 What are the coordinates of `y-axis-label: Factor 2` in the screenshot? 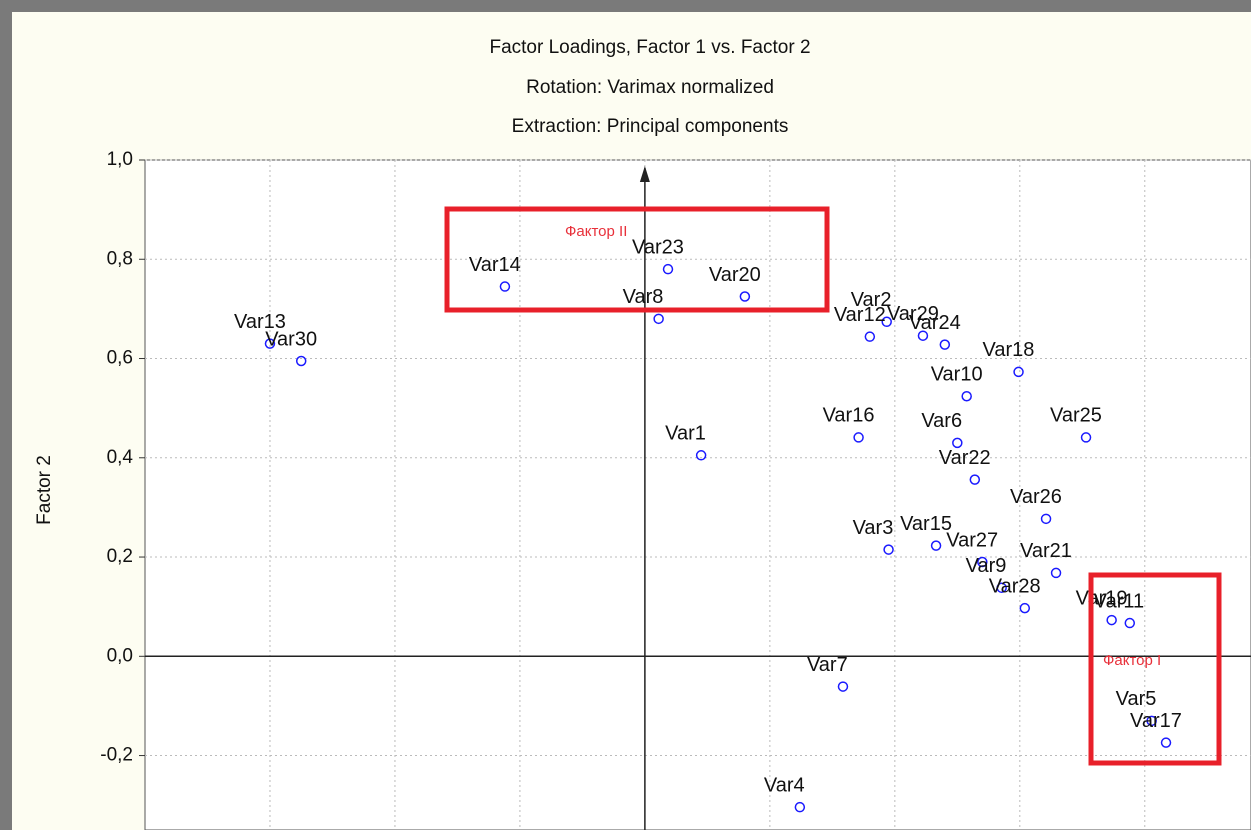 It's located at (44, 490).